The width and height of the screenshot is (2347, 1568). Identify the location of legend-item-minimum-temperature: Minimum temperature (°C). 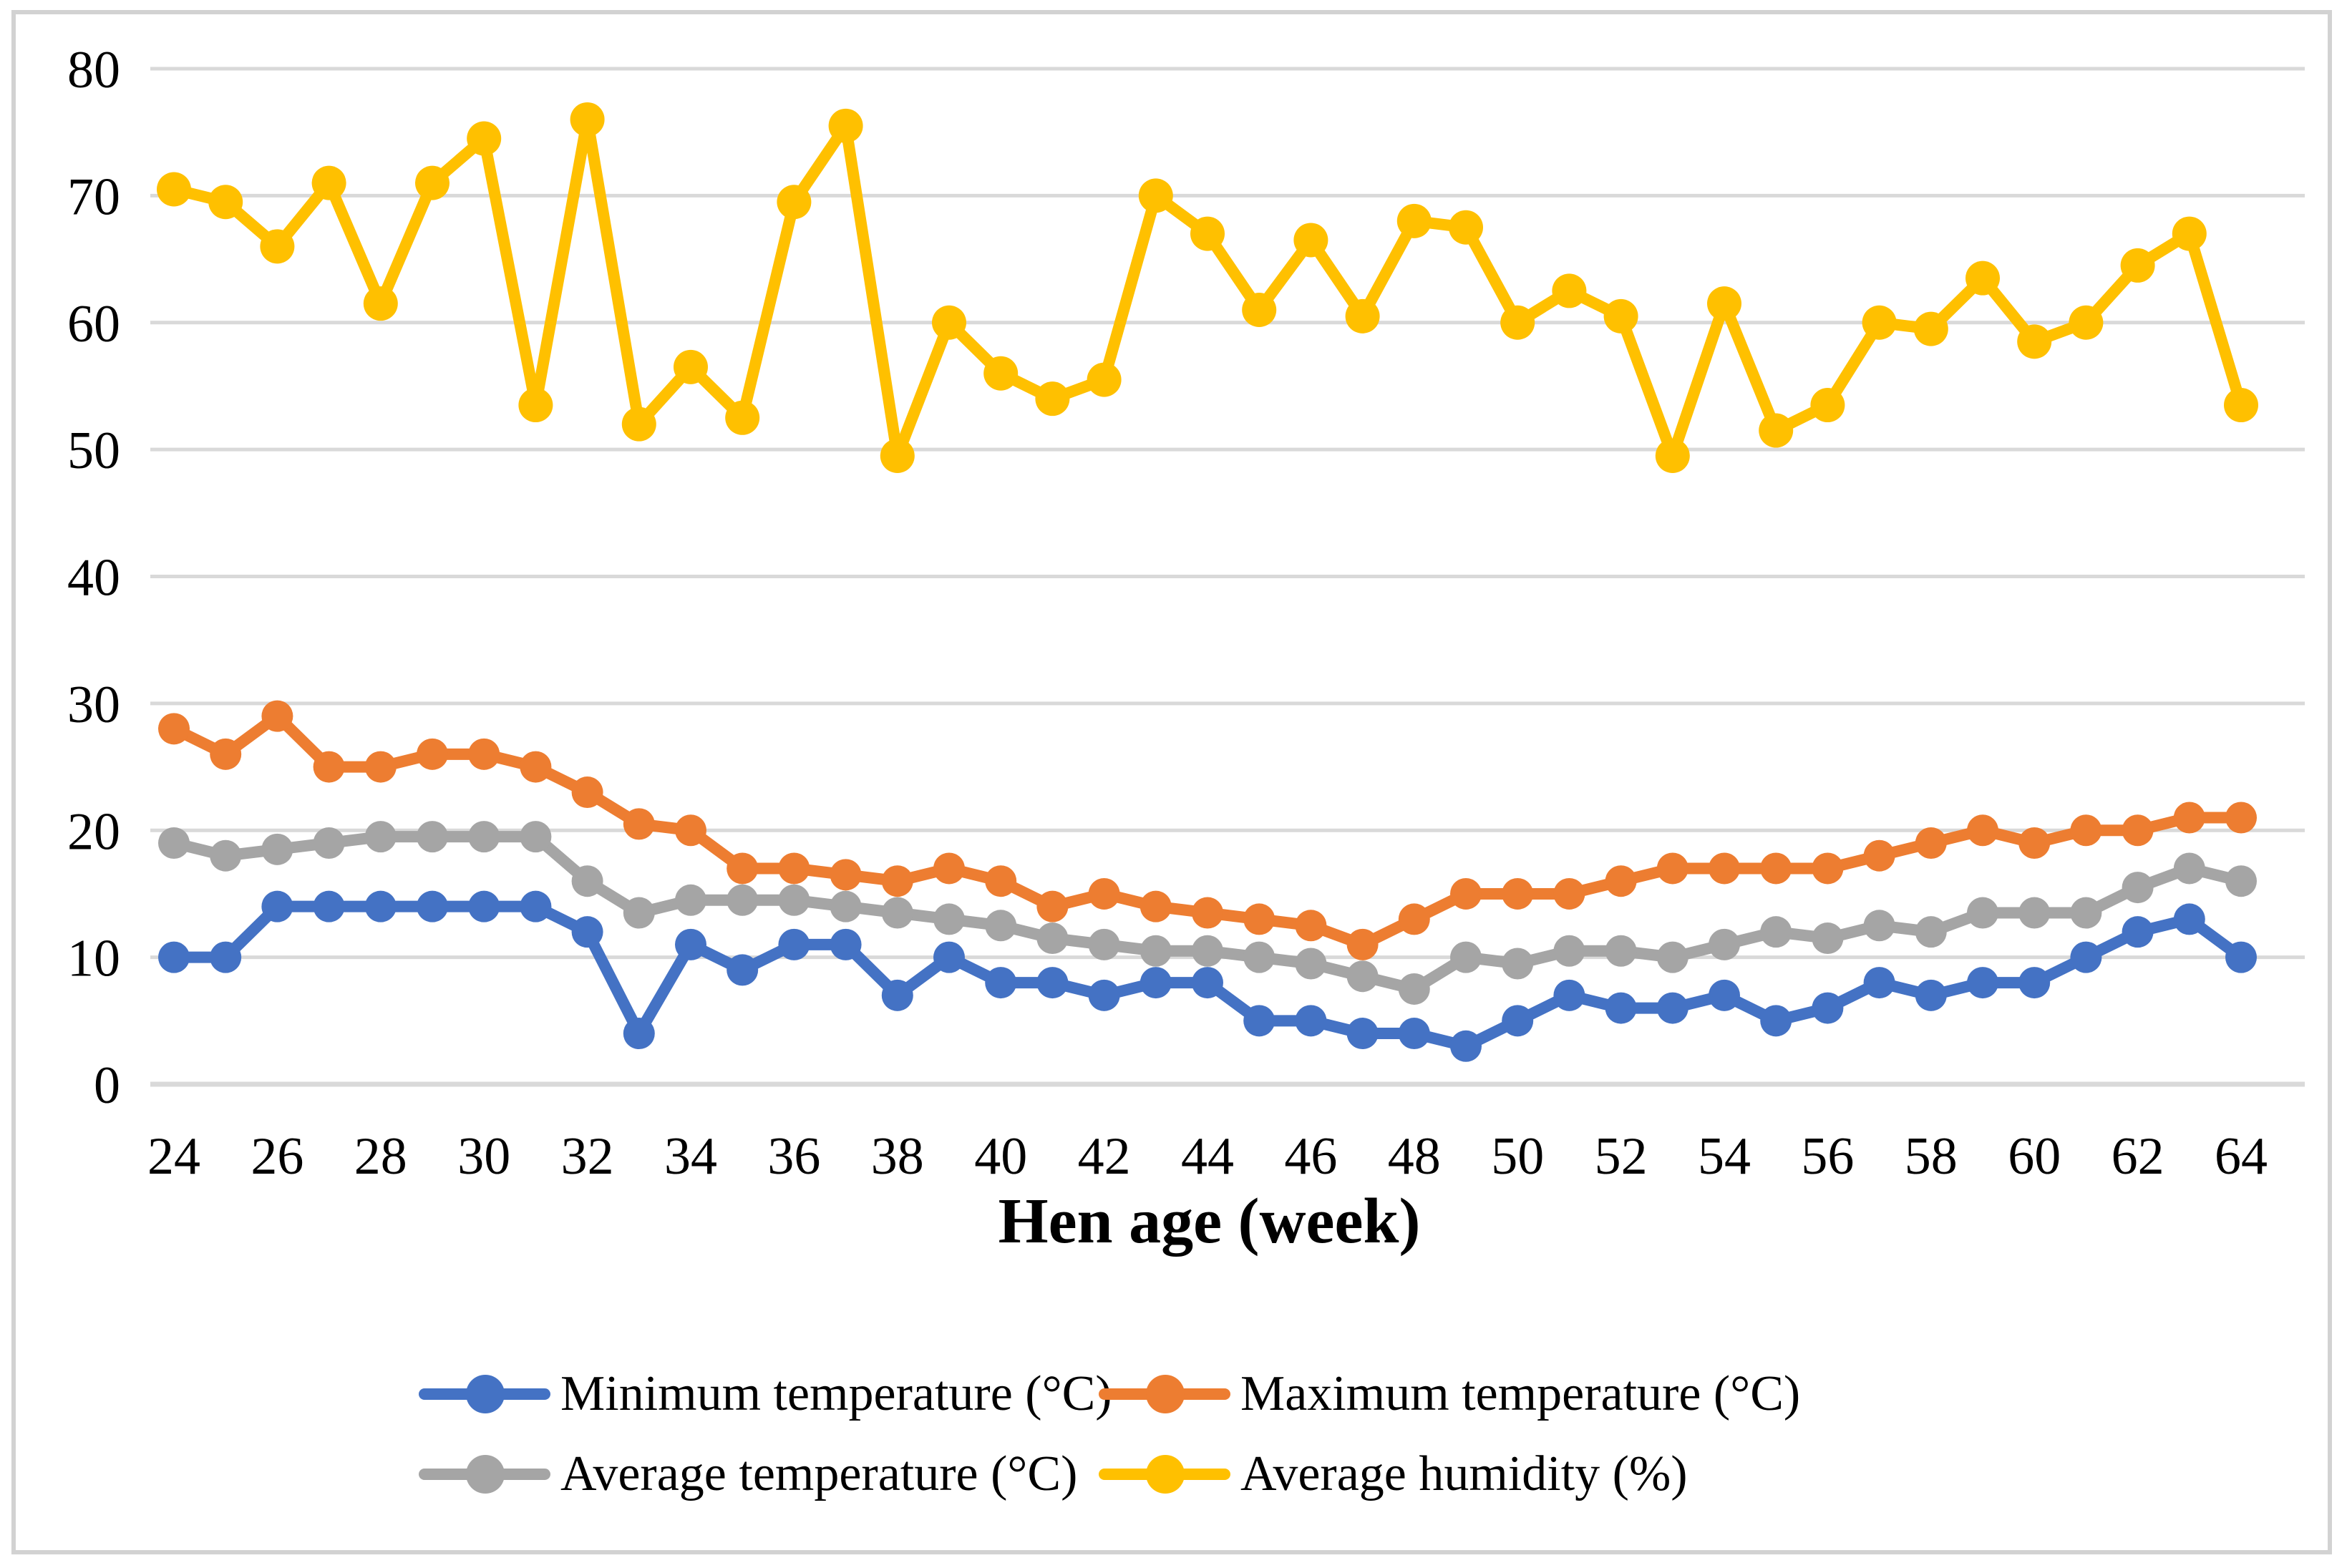
(765, 1394).